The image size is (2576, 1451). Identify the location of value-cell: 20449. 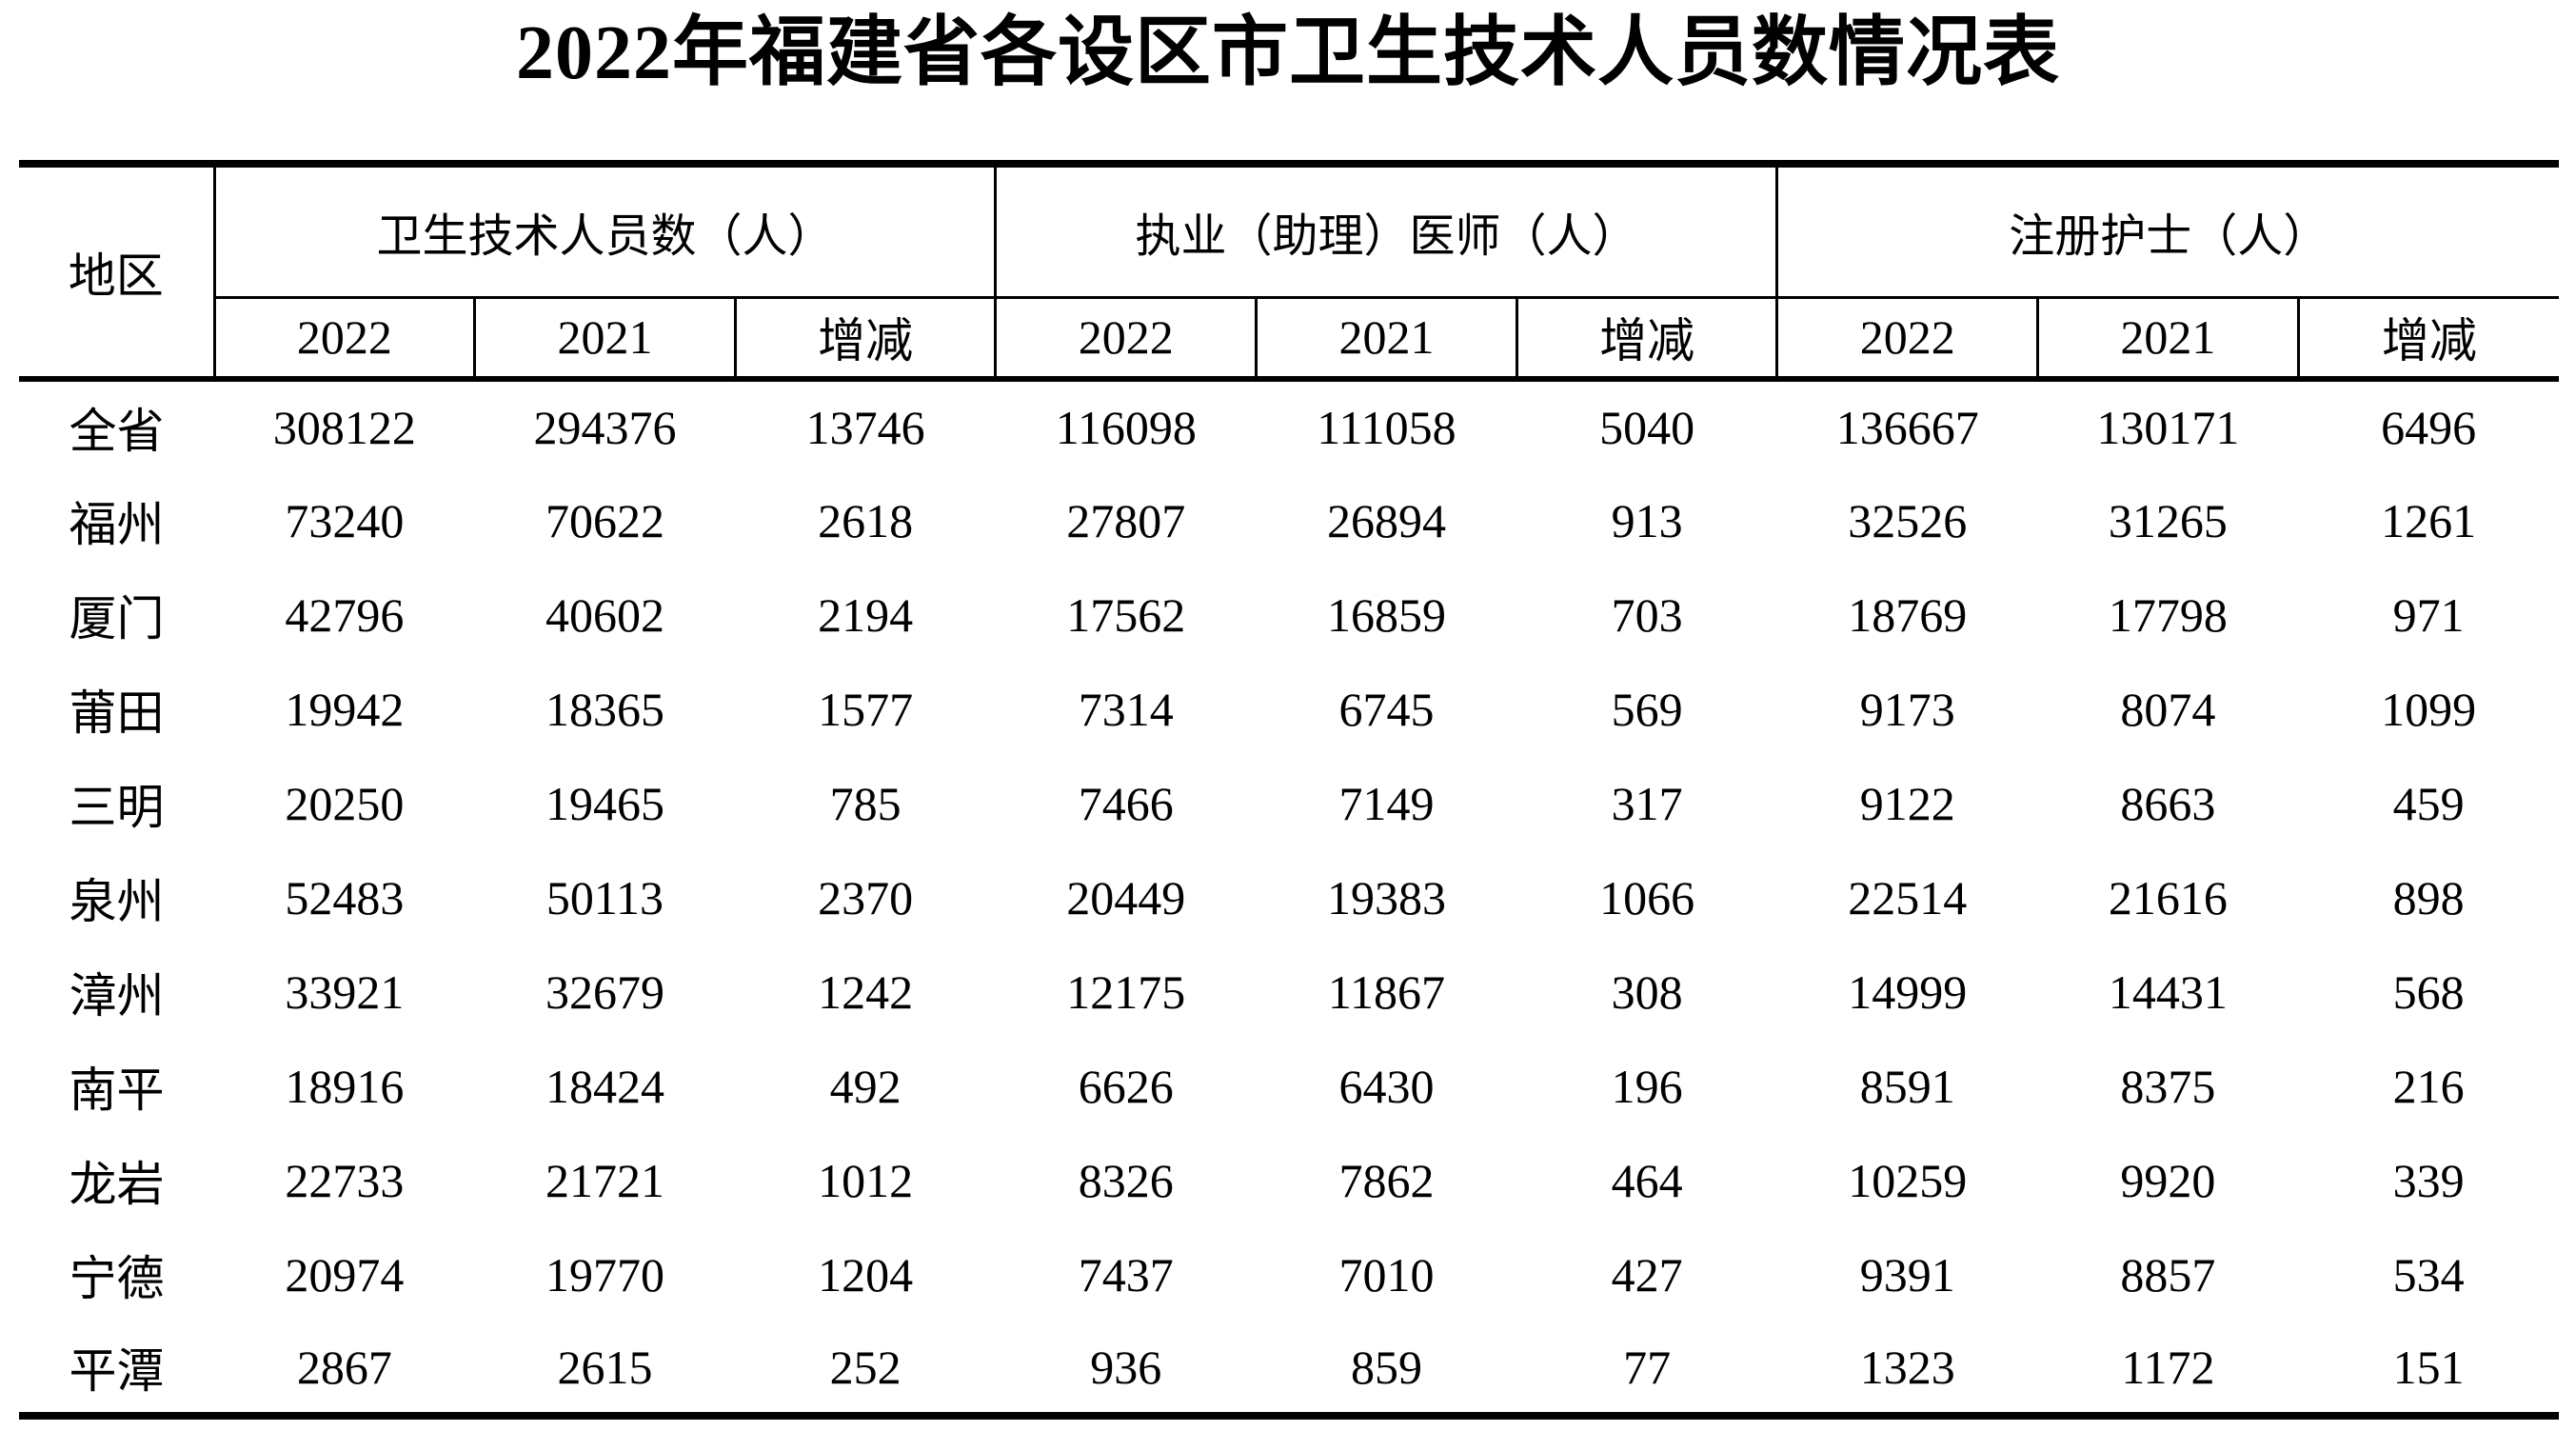
(1126, 897).